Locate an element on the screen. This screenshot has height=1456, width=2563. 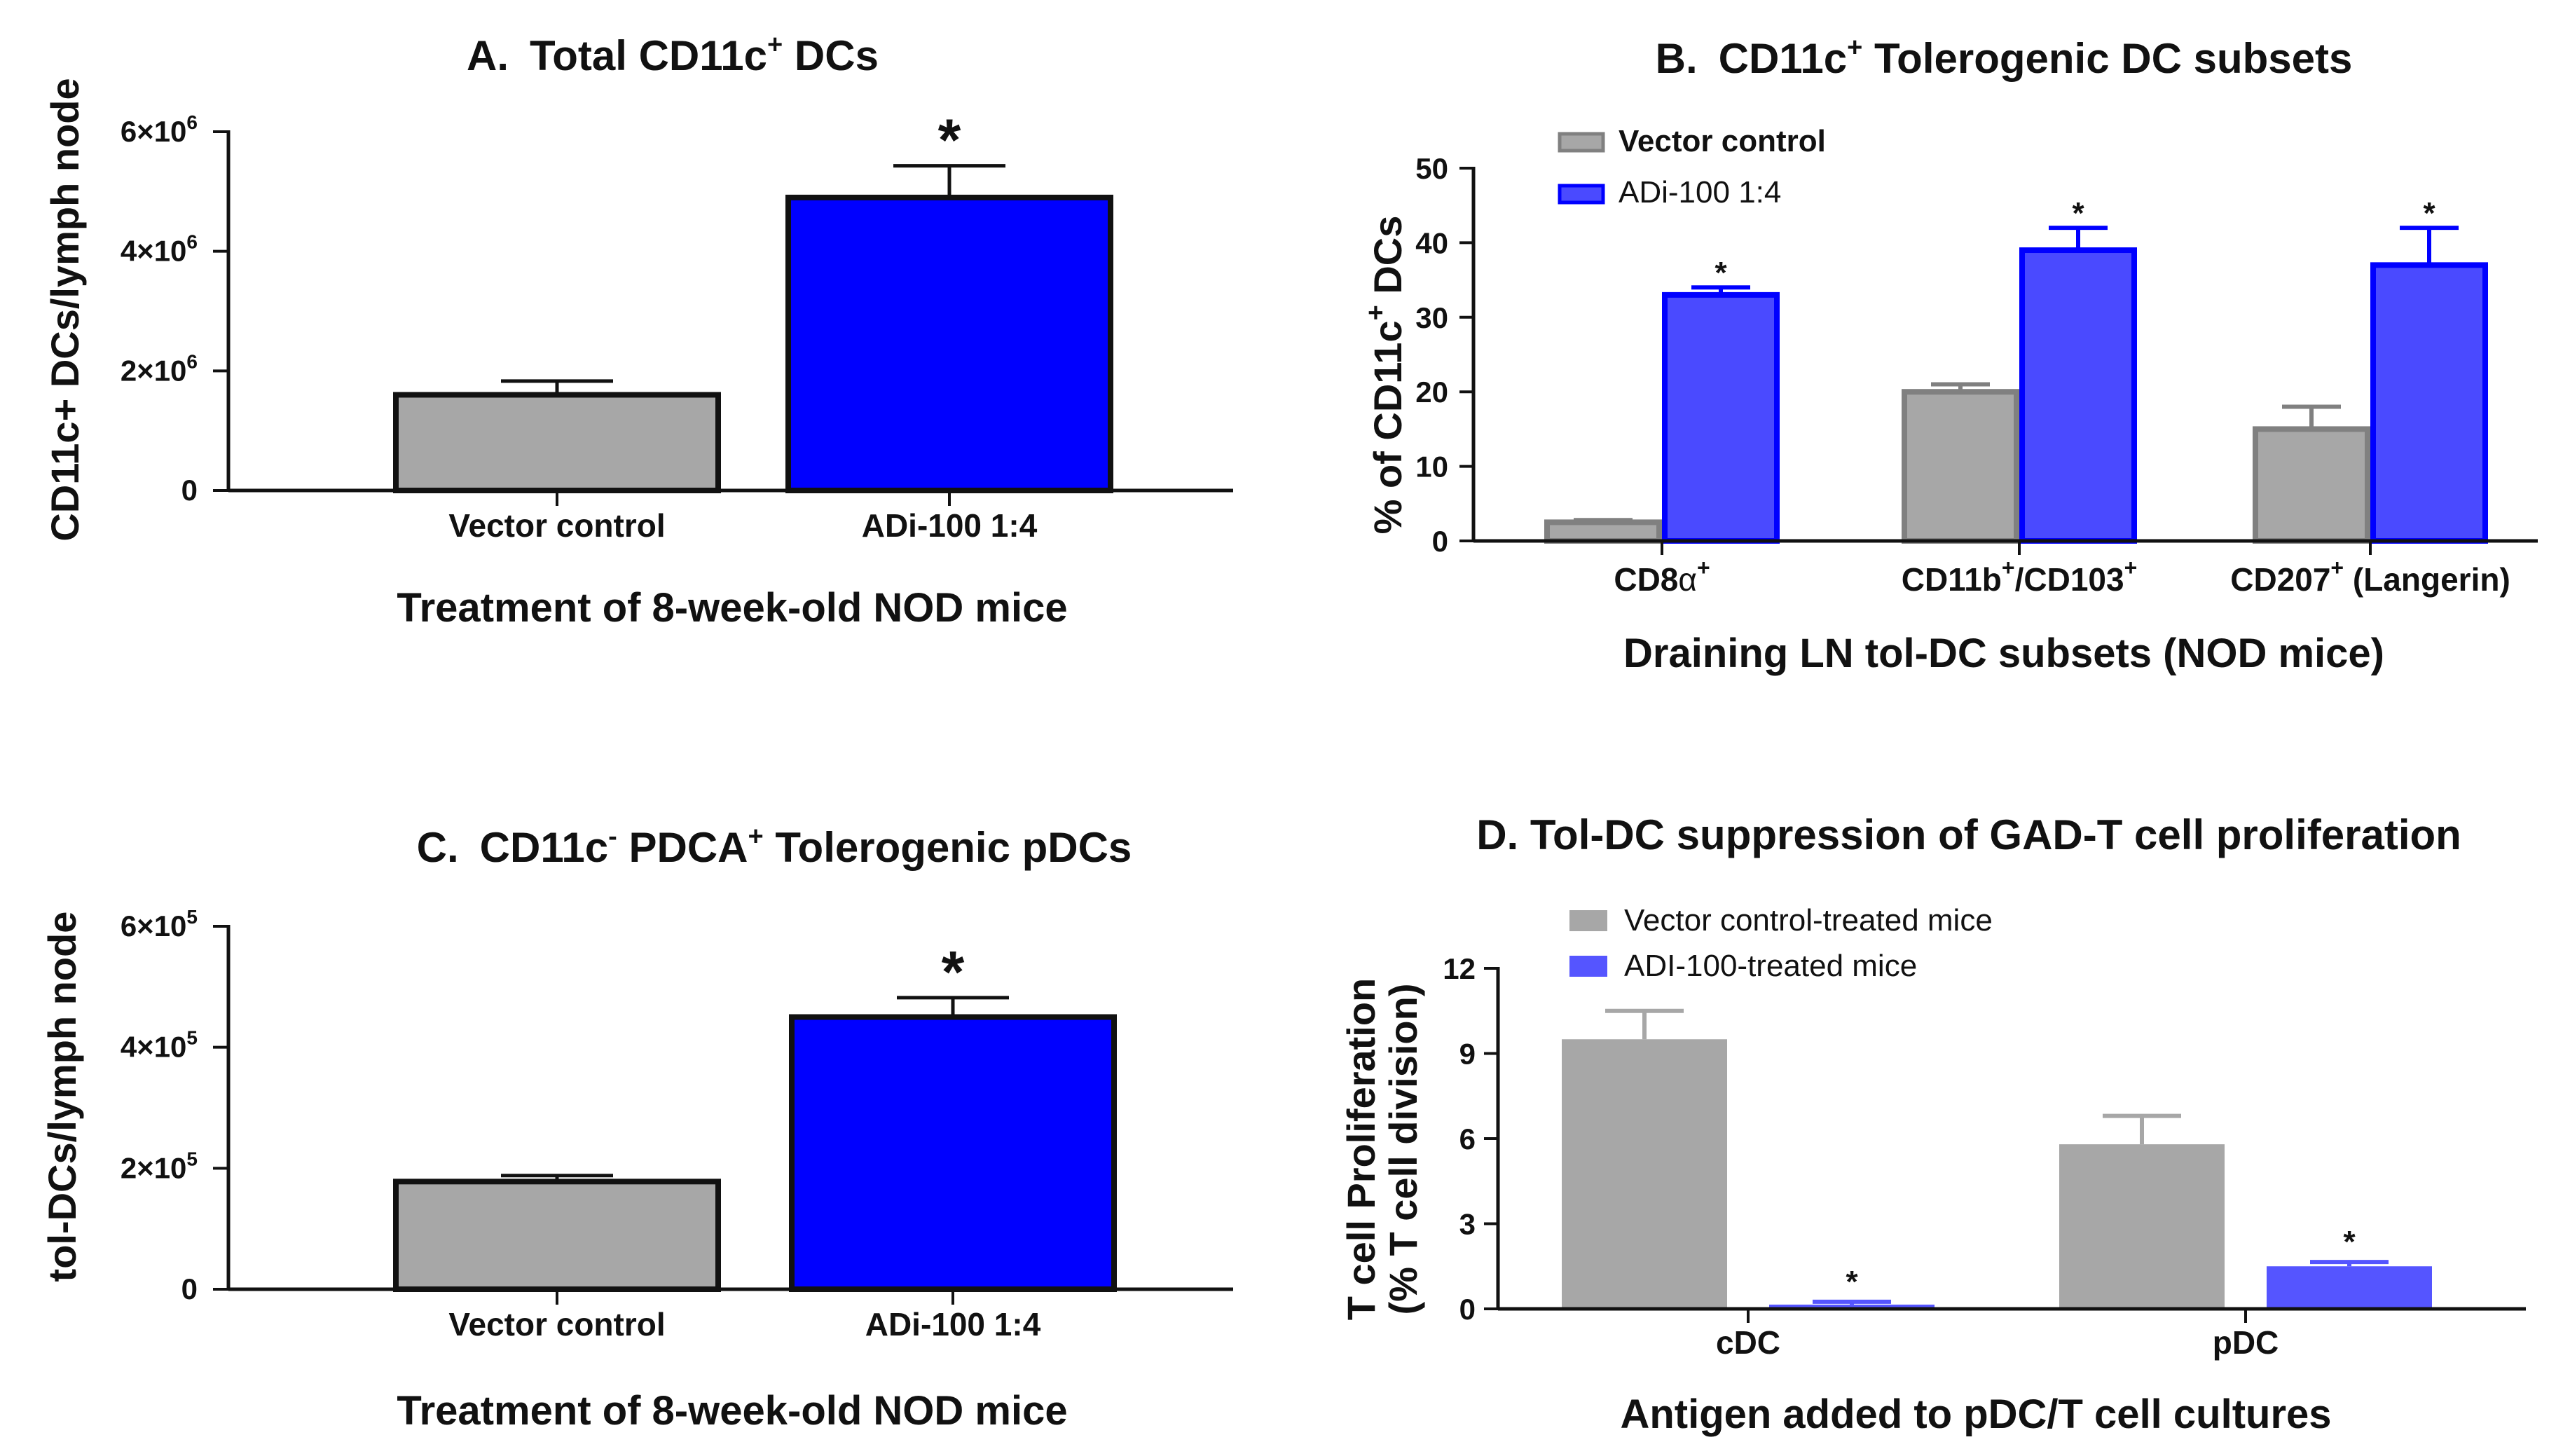
panel-a-xlabel: Treatment of 8-week-old NOD mice is located at coordinates (732, 608).